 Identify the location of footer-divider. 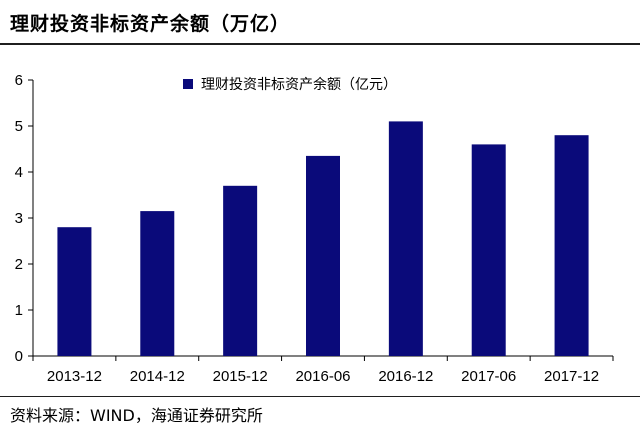
(320, 396).